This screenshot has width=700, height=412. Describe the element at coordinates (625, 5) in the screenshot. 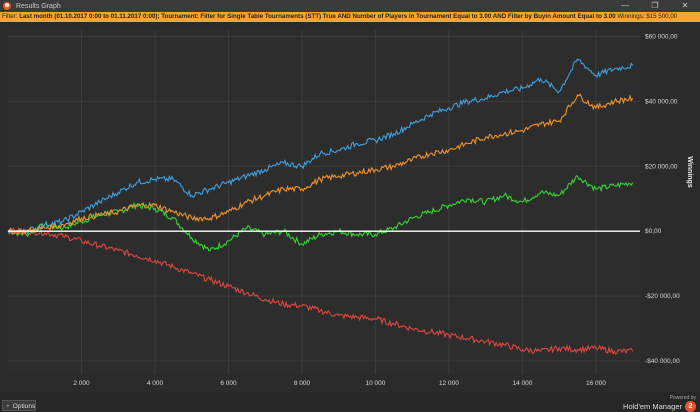

I see `minimize-button: —` at that location.